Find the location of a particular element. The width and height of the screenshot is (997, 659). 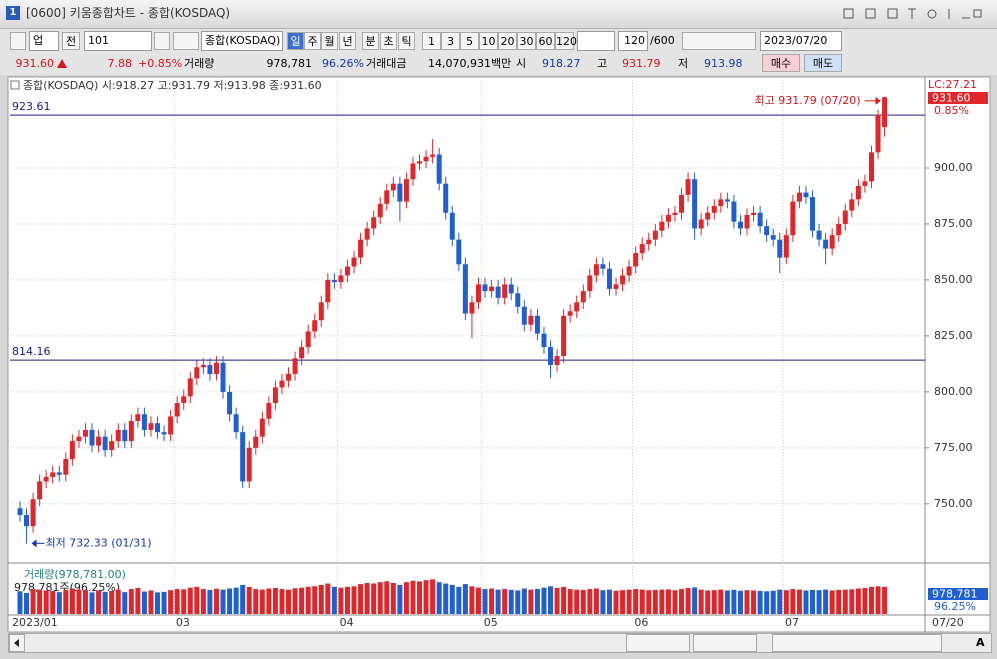

name-field: 종합(KOSDAQ) is located at coordinates (242, 41).